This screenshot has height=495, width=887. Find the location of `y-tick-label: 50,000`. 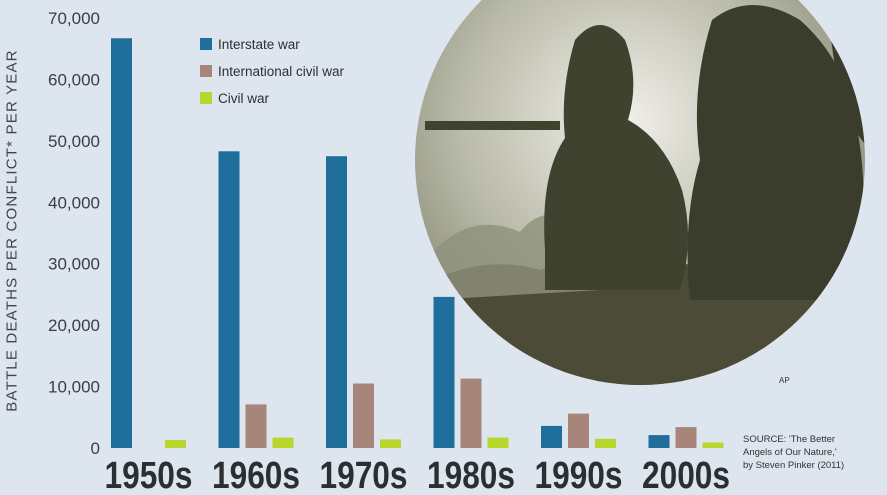

y-tick-label: 50,000 is located at coordinates (74, 141).